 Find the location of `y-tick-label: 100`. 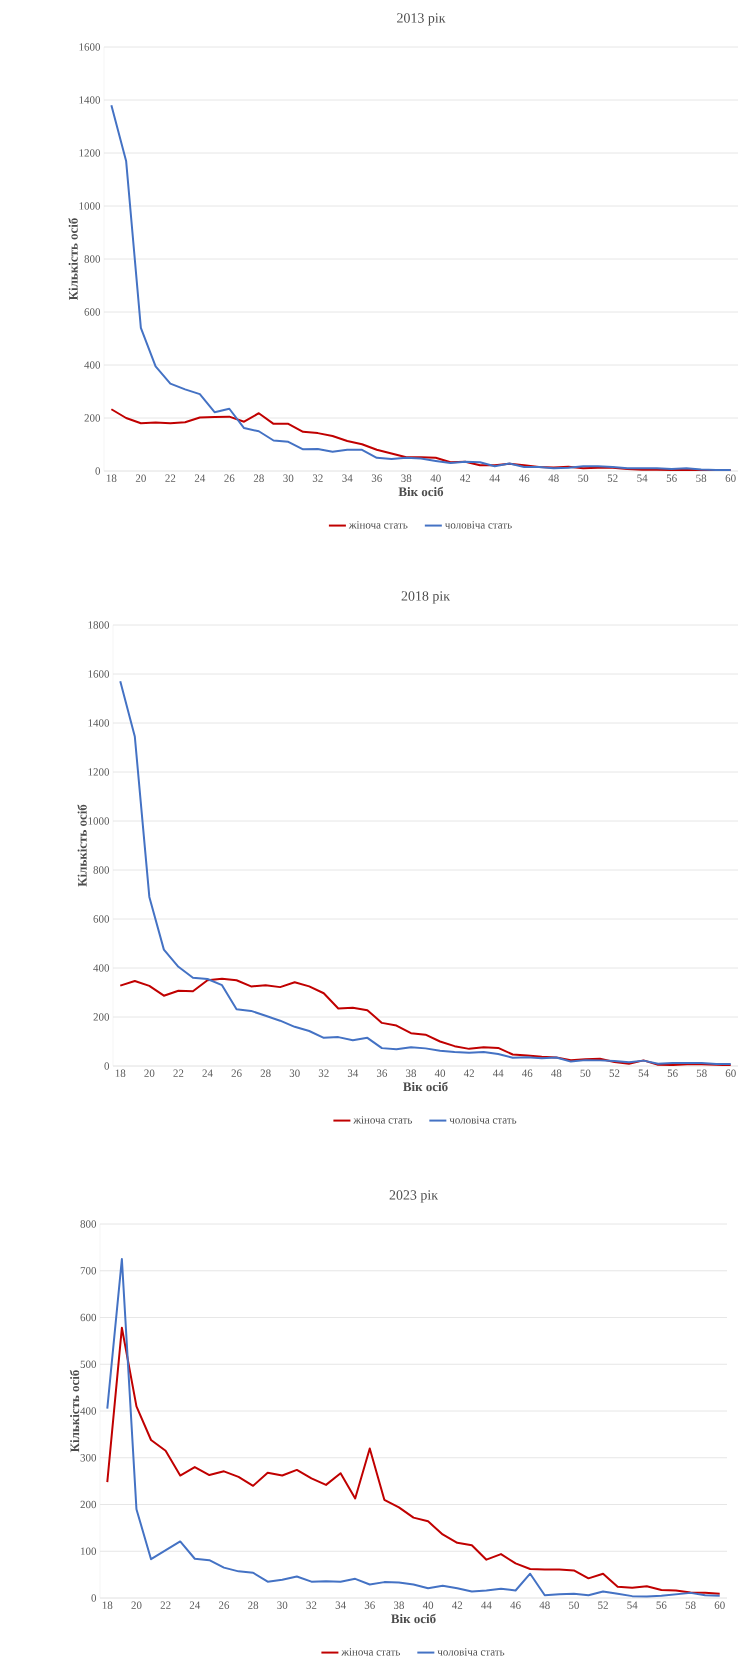

y-tick-label: 100 is located at coordinates (89, 1551).